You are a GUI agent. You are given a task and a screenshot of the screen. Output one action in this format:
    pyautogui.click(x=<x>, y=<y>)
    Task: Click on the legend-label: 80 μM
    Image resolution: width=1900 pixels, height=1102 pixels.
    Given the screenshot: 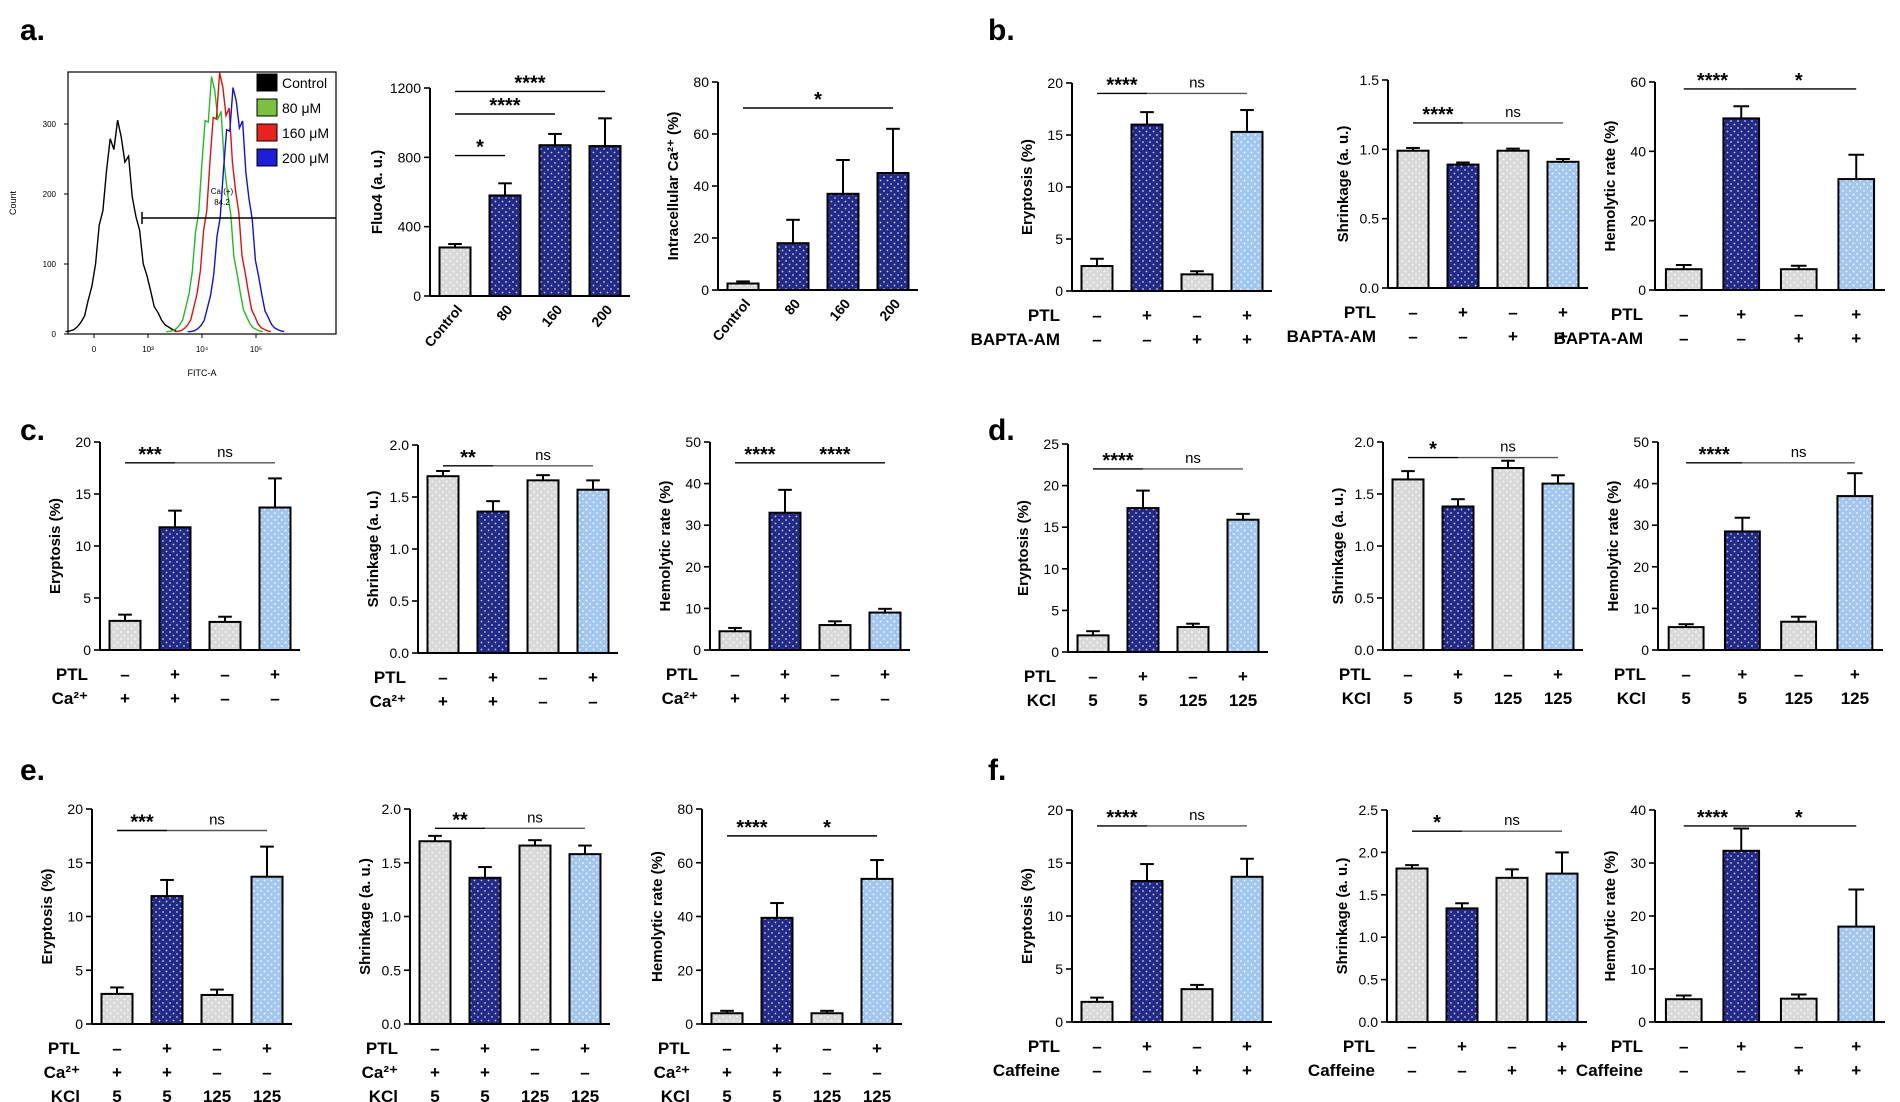 What is the action you would take?
    pyautogui.click(x=301, y=108)
    